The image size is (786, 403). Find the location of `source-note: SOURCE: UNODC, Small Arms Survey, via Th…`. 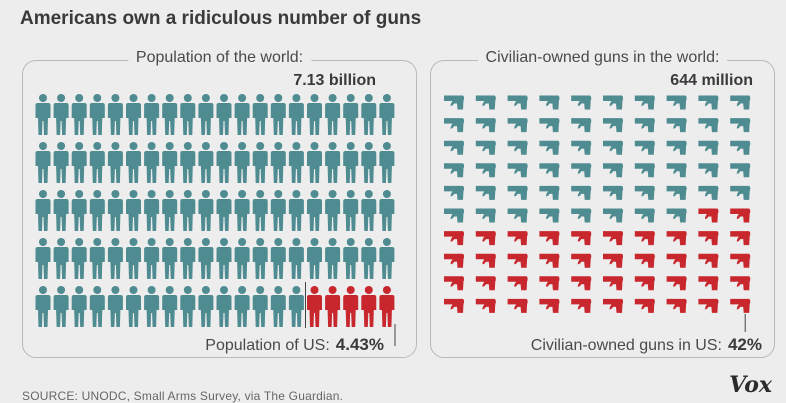

source-note: SOURCE: UNODC, Small Arms Survey, via Th… is located at coordinates (183, 396).